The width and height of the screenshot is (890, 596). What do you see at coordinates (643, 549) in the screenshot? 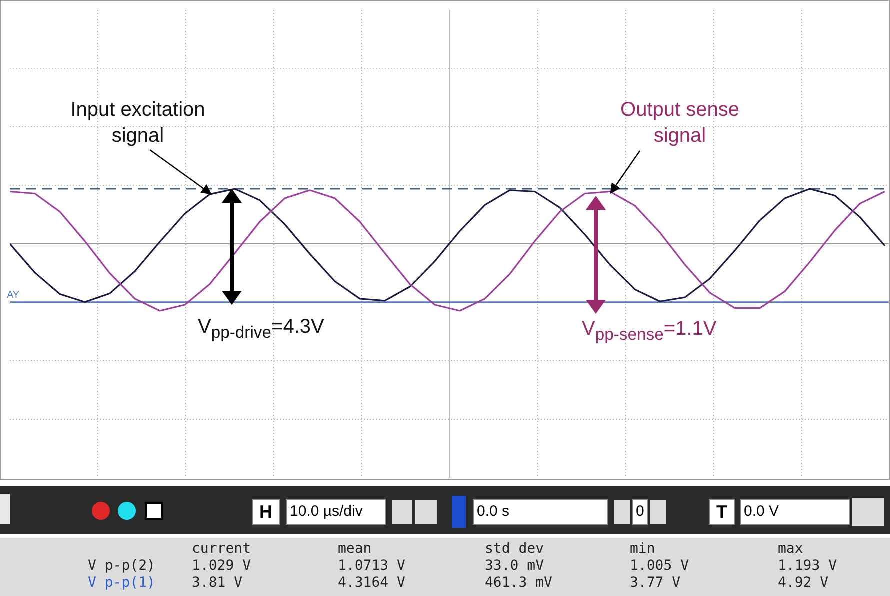
I see `text: min` at bounding box center [643, 549].